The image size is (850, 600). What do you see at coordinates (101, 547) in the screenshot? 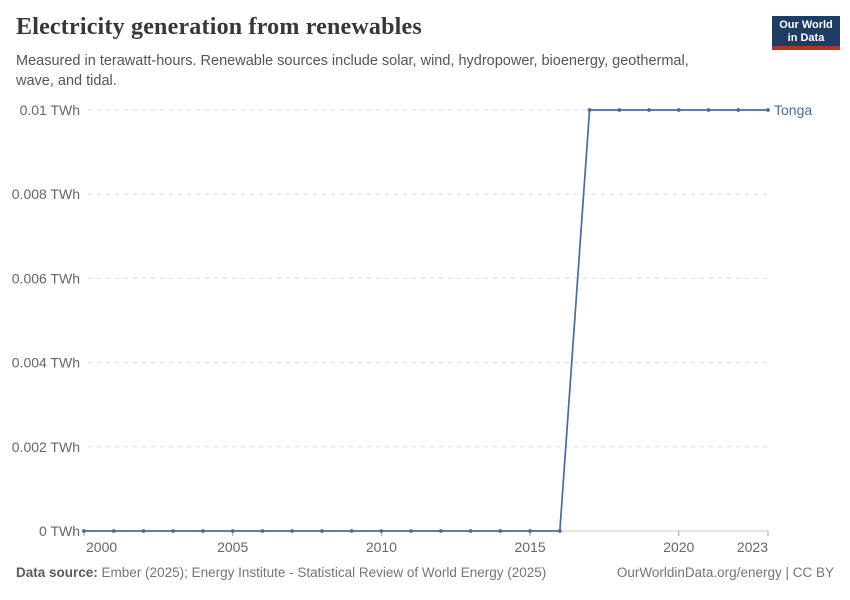
I see `x-tick-label: 2000` at bounding box center [101, 547].